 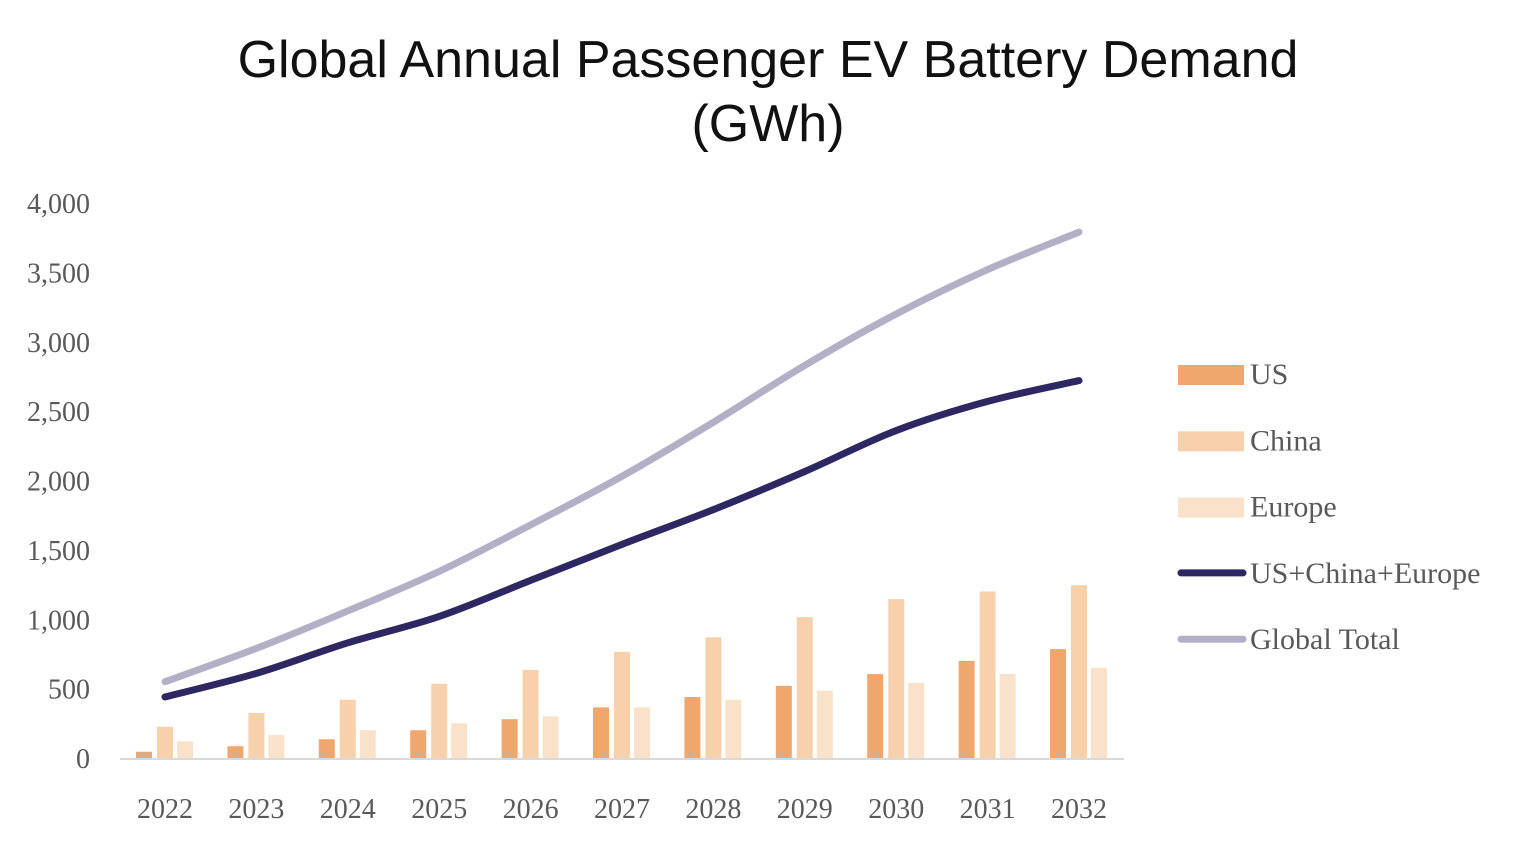 What do you see at coordinates (69, 690) in the screenshot?
I see `y-tick-label: 500` at bounding box center [69, 690].